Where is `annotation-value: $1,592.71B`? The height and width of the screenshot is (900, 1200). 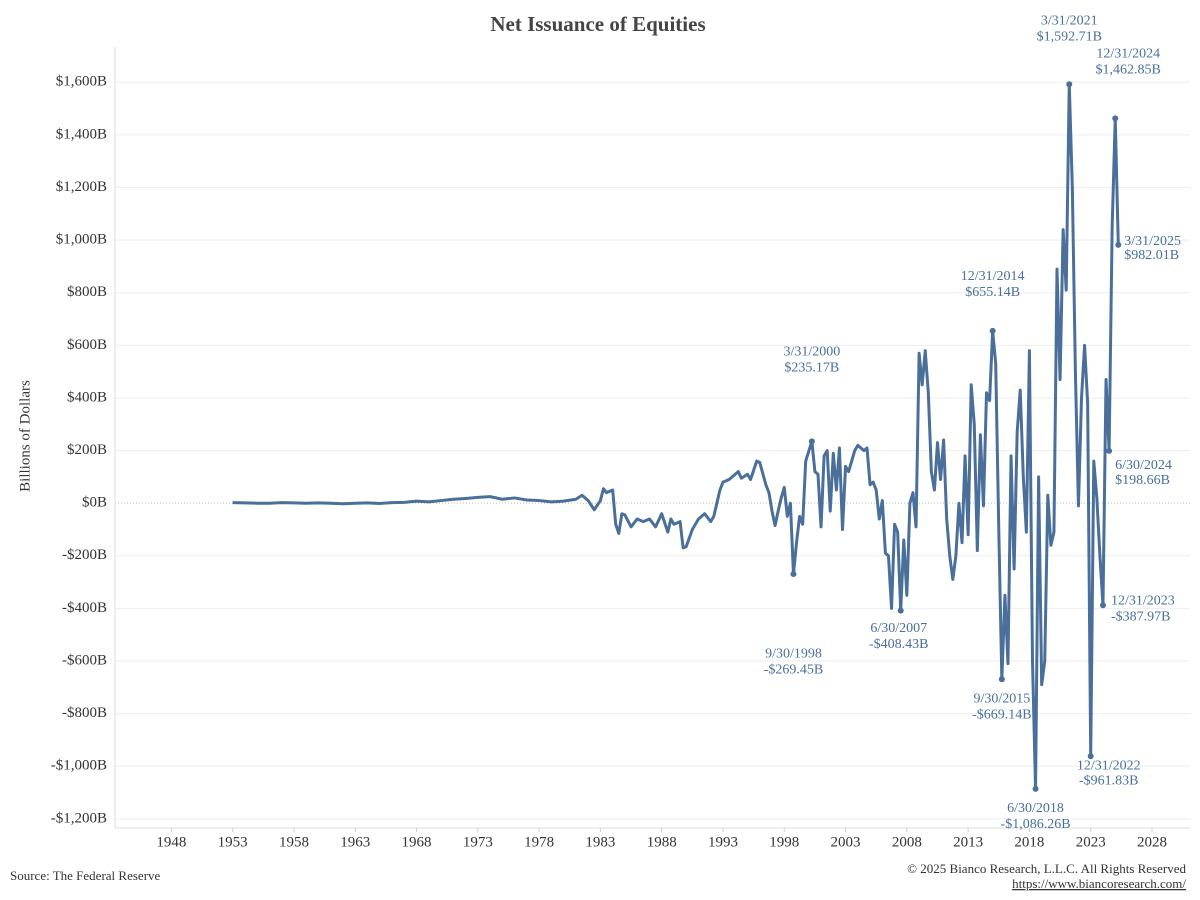 annotation-value: $1,592.71B is located at coordinates (1069, 36).